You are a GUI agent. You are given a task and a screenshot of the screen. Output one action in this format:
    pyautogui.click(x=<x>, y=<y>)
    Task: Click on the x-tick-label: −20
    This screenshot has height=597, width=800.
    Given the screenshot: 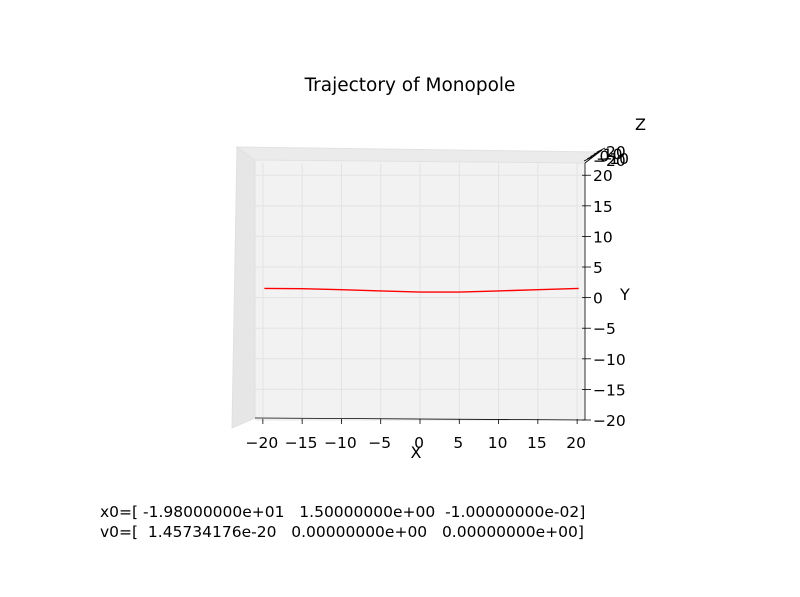 What is the action you would take?
    pyautogui.click(x=261, y=443)
    